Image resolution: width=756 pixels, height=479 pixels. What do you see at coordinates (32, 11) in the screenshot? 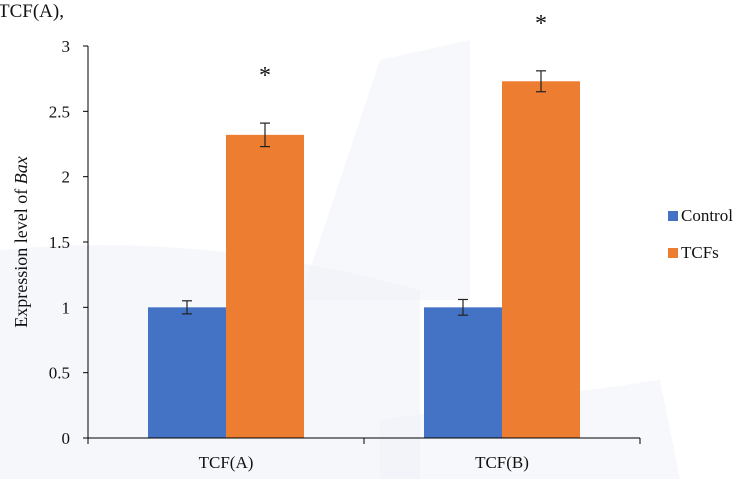
I see `top-text-fragment: TCF(A),` at bounding box center [32, 11].